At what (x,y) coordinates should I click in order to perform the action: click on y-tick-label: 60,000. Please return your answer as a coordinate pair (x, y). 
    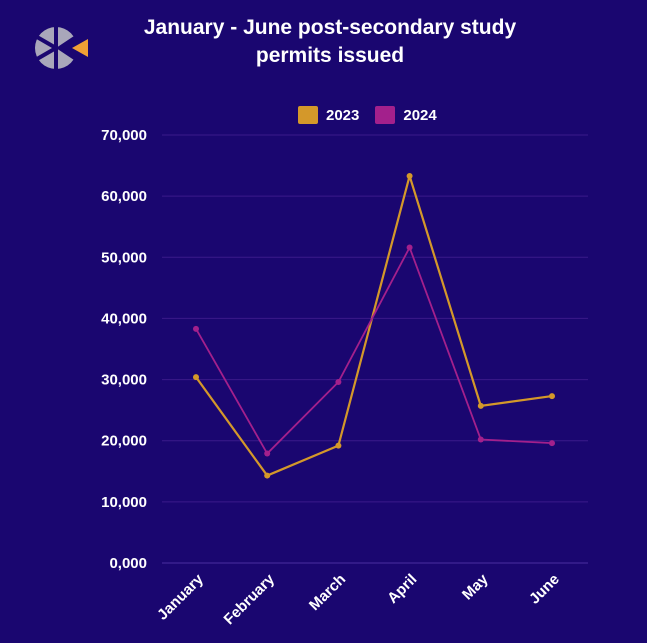
    Looking at the image, I should click on (124, 196).